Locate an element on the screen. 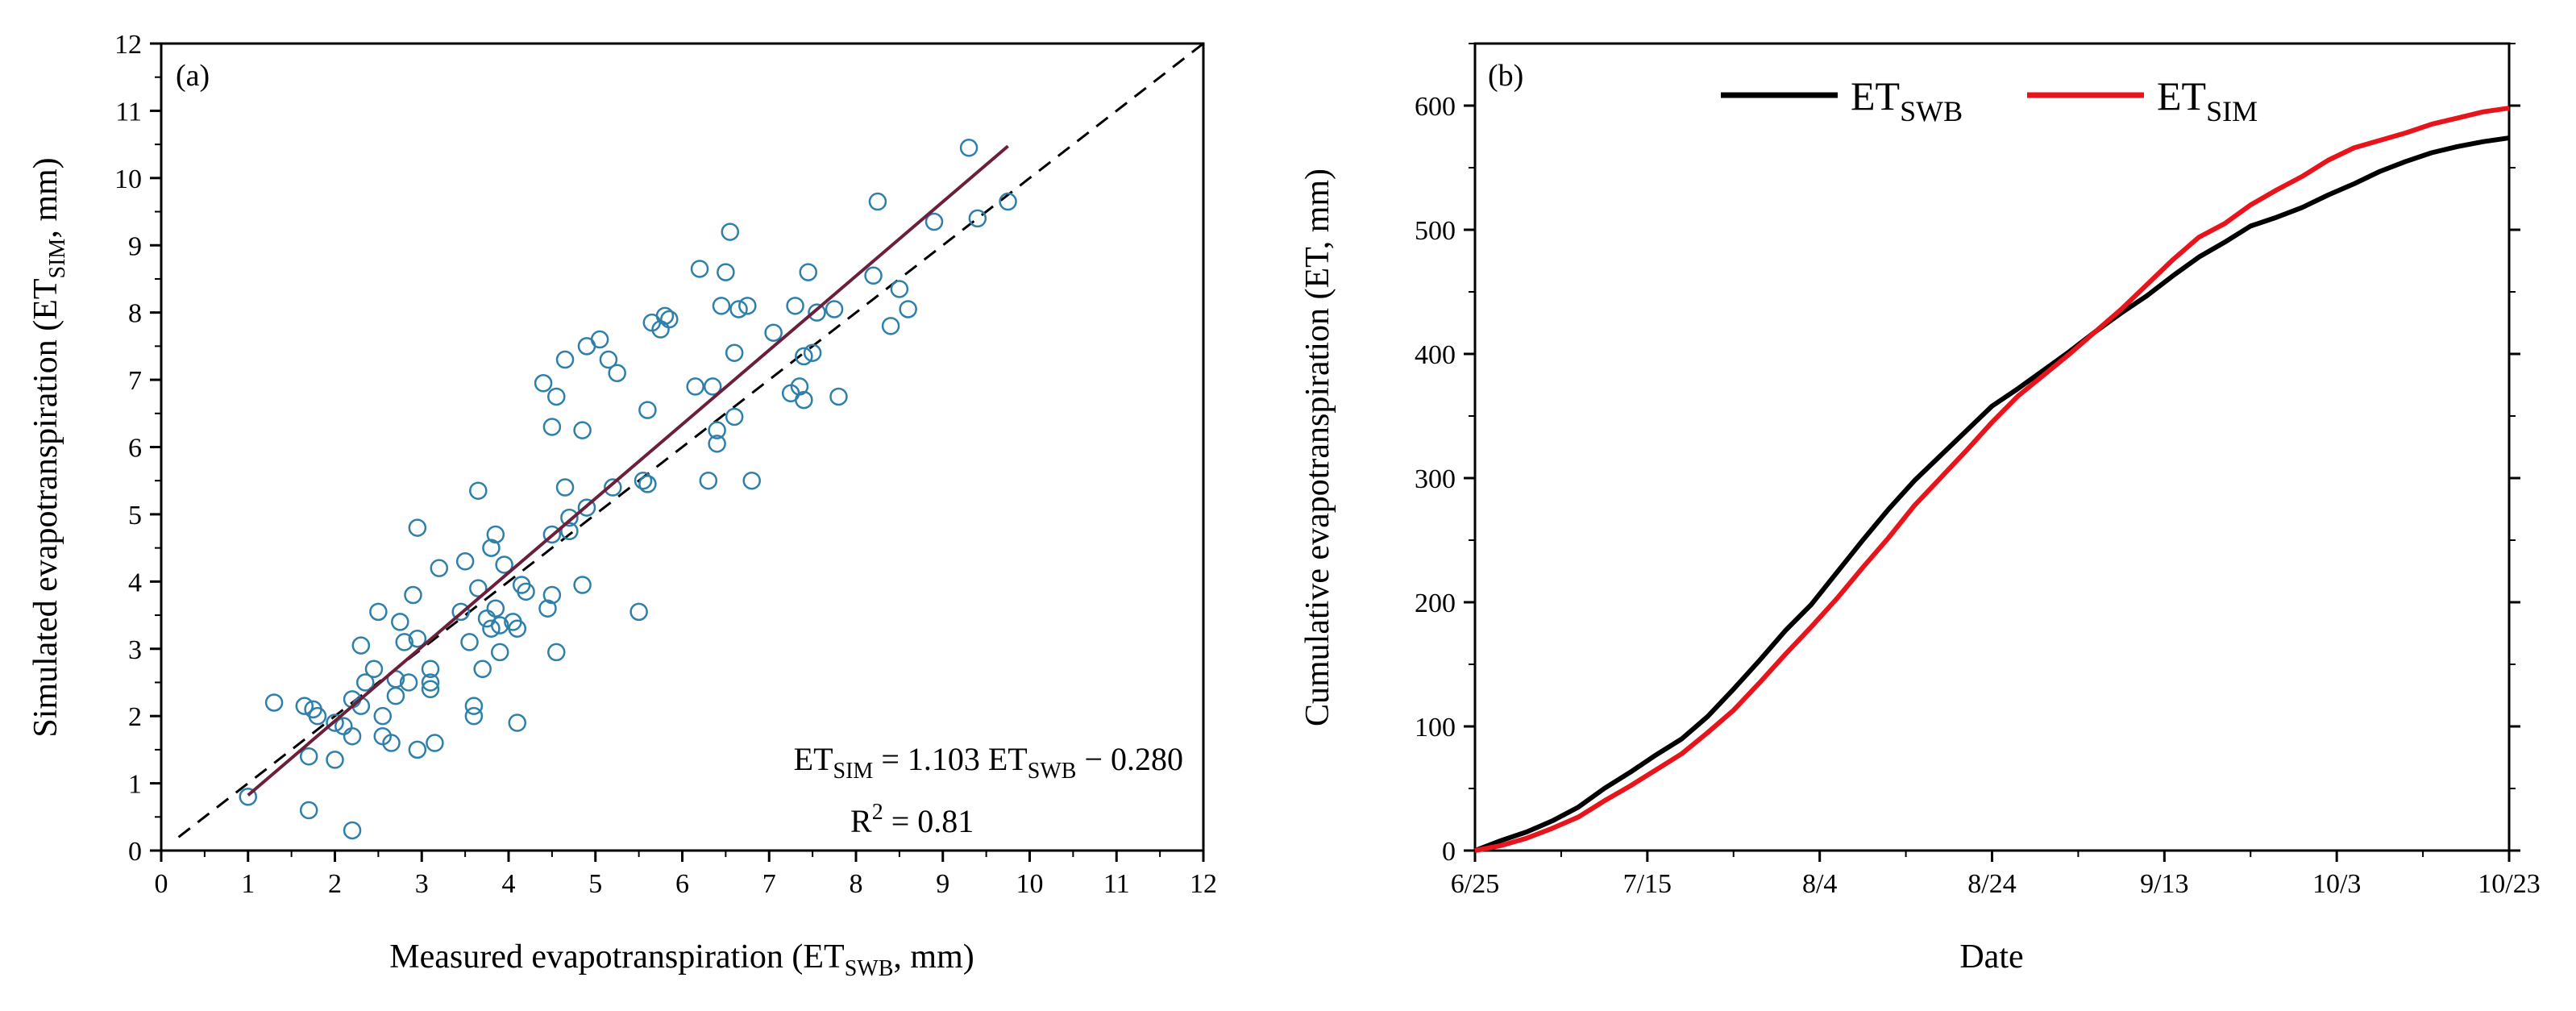  y-tick-label-a: 12 is located at coordinates (128, 45).